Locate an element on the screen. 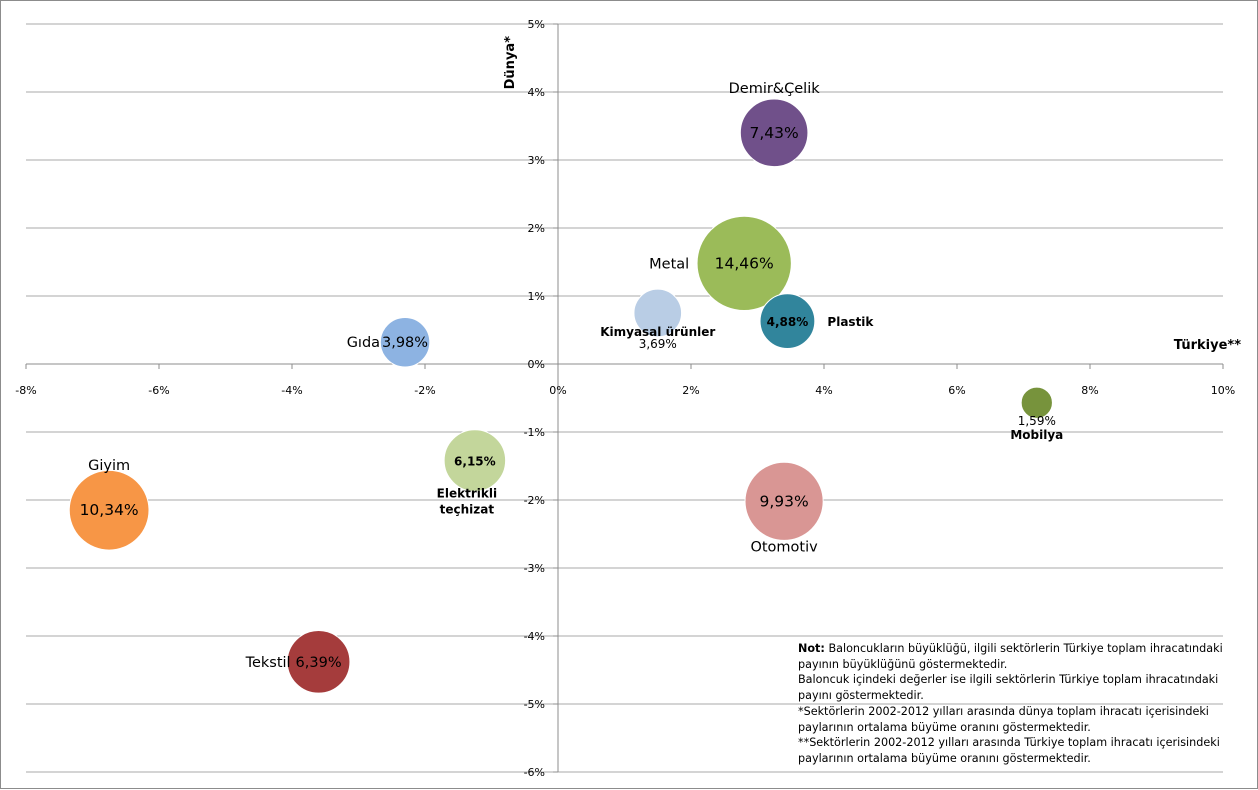  x-tick-label: 2% is located at coordinates (690, 390).